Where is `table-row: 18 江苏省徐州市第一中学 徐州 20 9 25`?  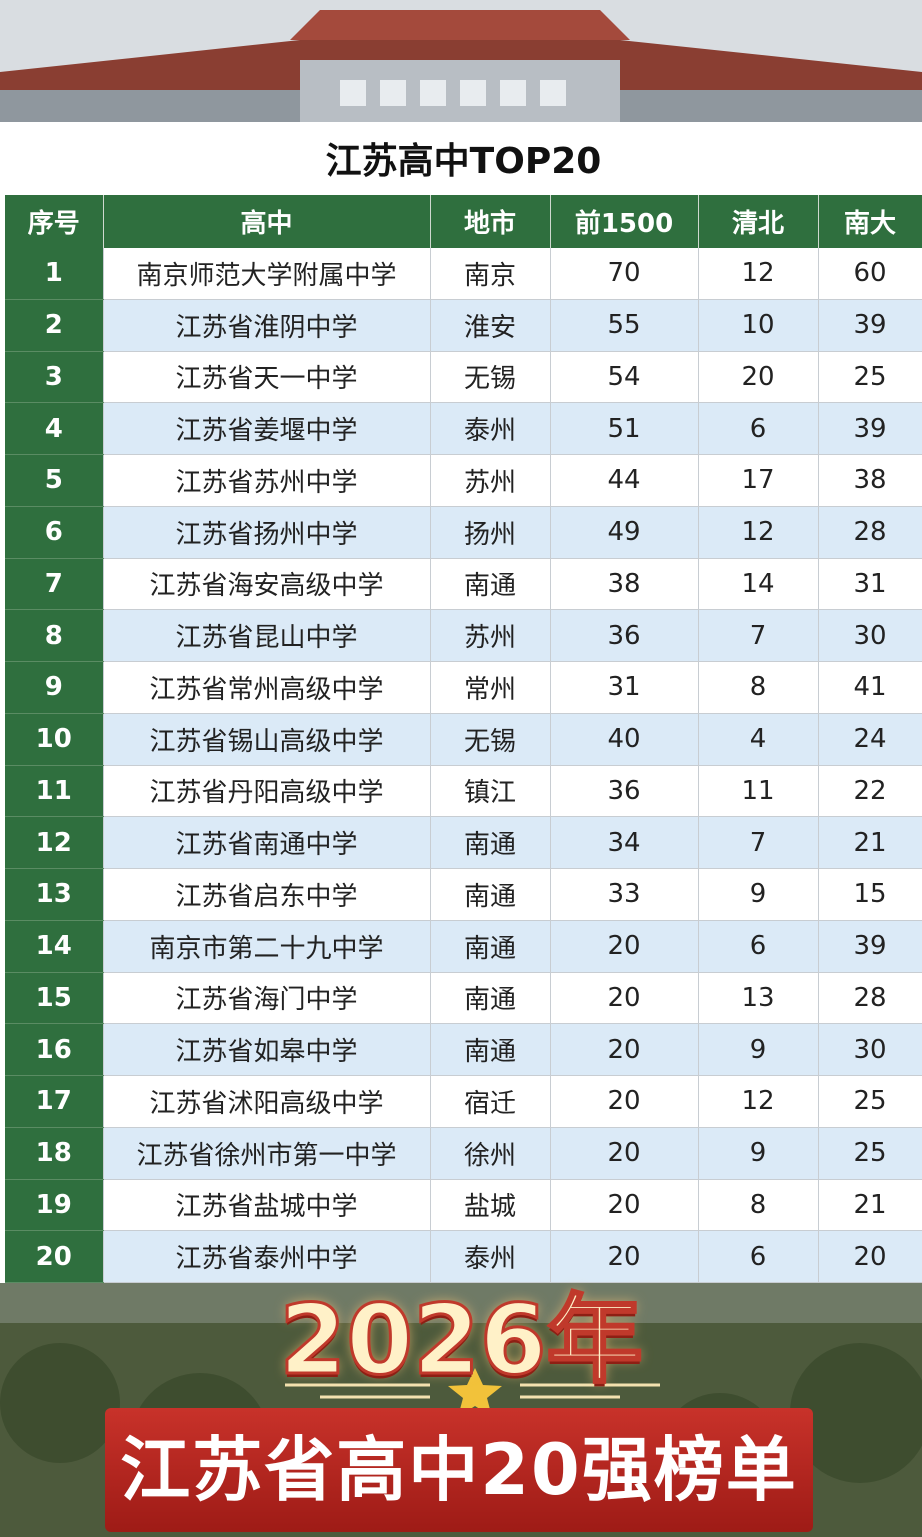 table-row: 18 江苏省徐州市第一中学 徐州 20 9 25 is located at coordinates (463, 1153).